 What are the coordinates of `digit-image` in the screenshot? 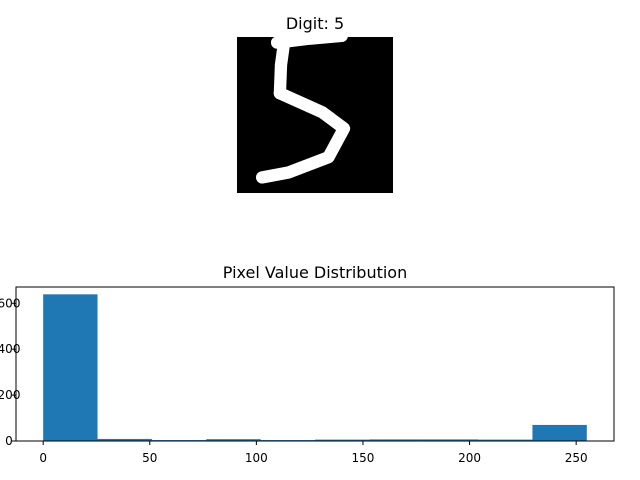 It's located at (315, 111).